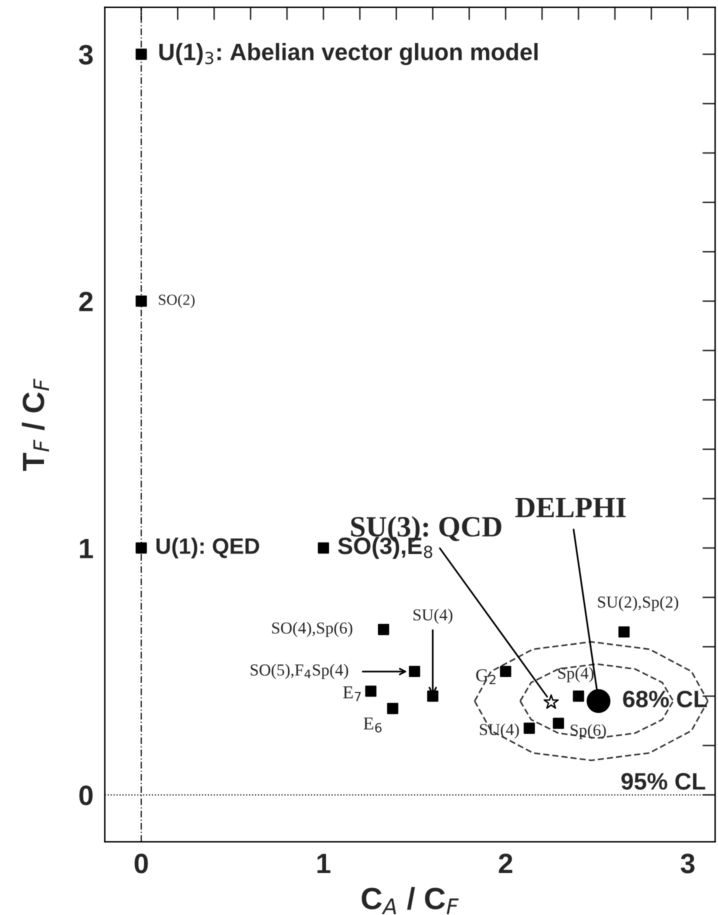 The height and width of the screenshot is (915, 718). I want to click on x-axis-title: C$_{A}$ / C$_{F}$, so click(410, 900).